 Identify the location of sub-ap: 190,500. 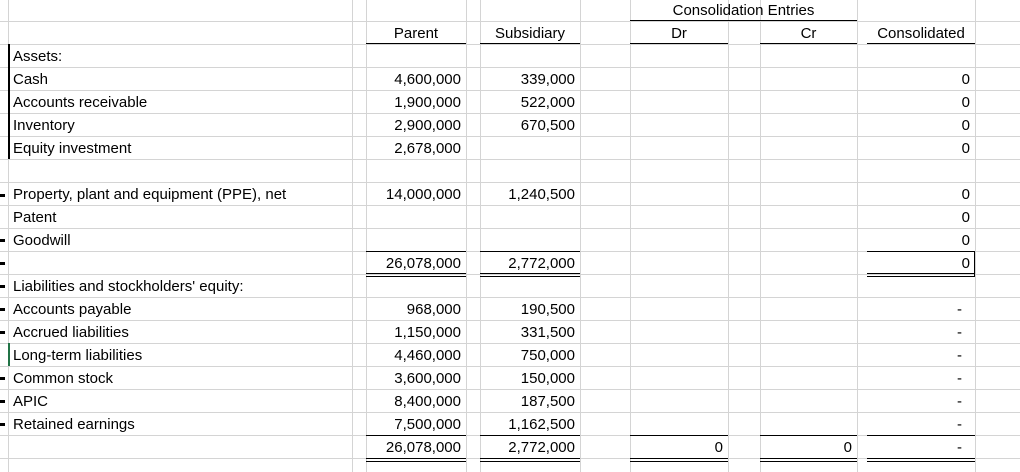
(547, 309).